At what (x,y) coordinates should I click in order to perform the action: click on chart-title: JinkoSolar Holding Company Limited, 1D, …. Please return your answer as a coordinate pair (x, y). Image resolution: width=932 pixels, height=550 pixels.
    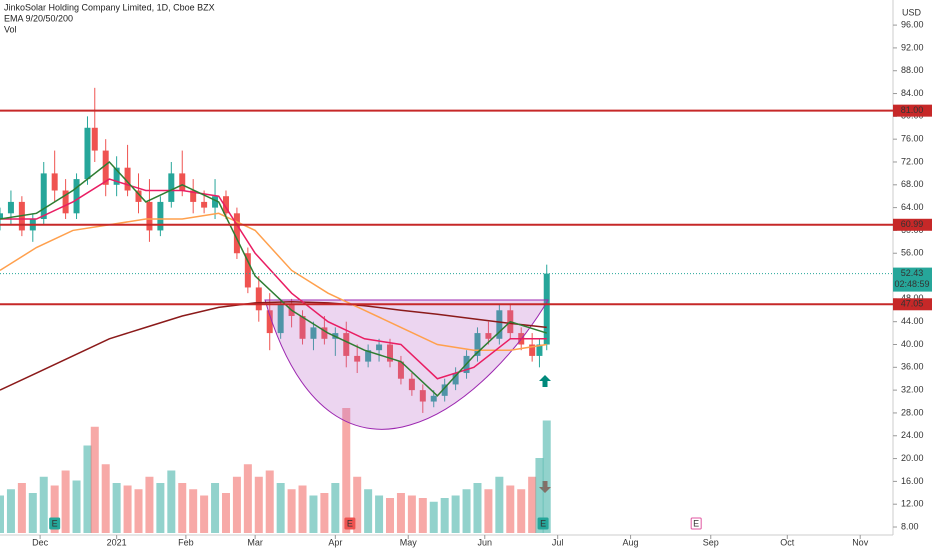
    Looking at the image, I should click on (109, 7).